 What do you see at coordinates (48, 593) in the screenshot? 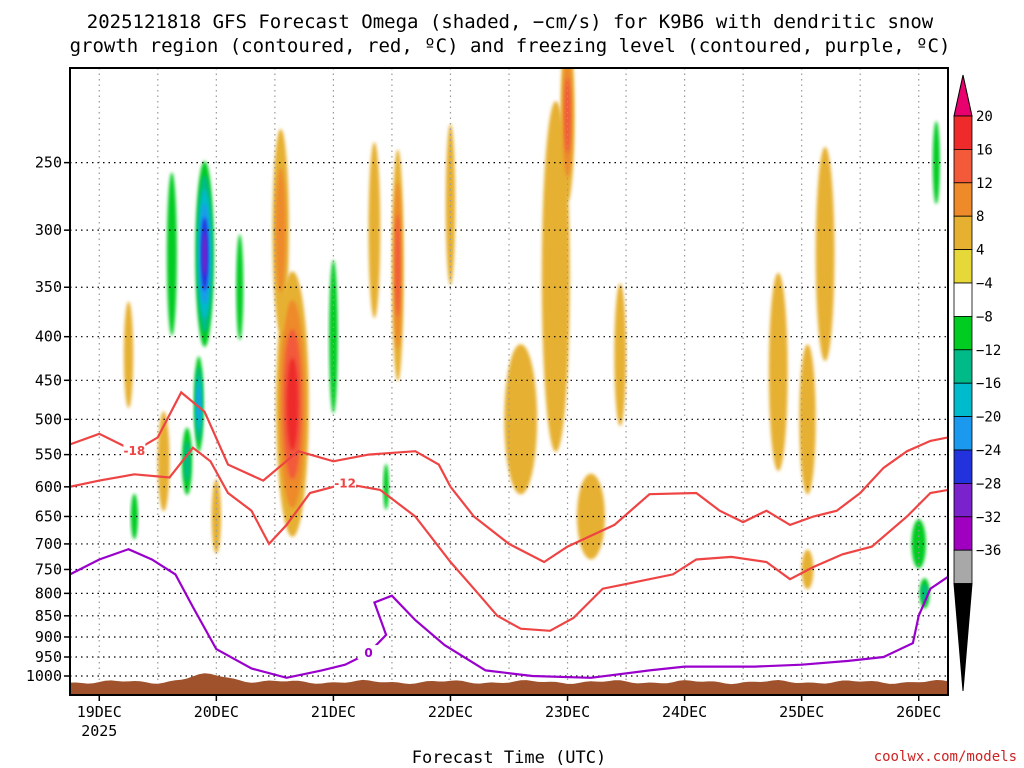
I see `y-tick-label: 800` at bounding box center [48, 593].